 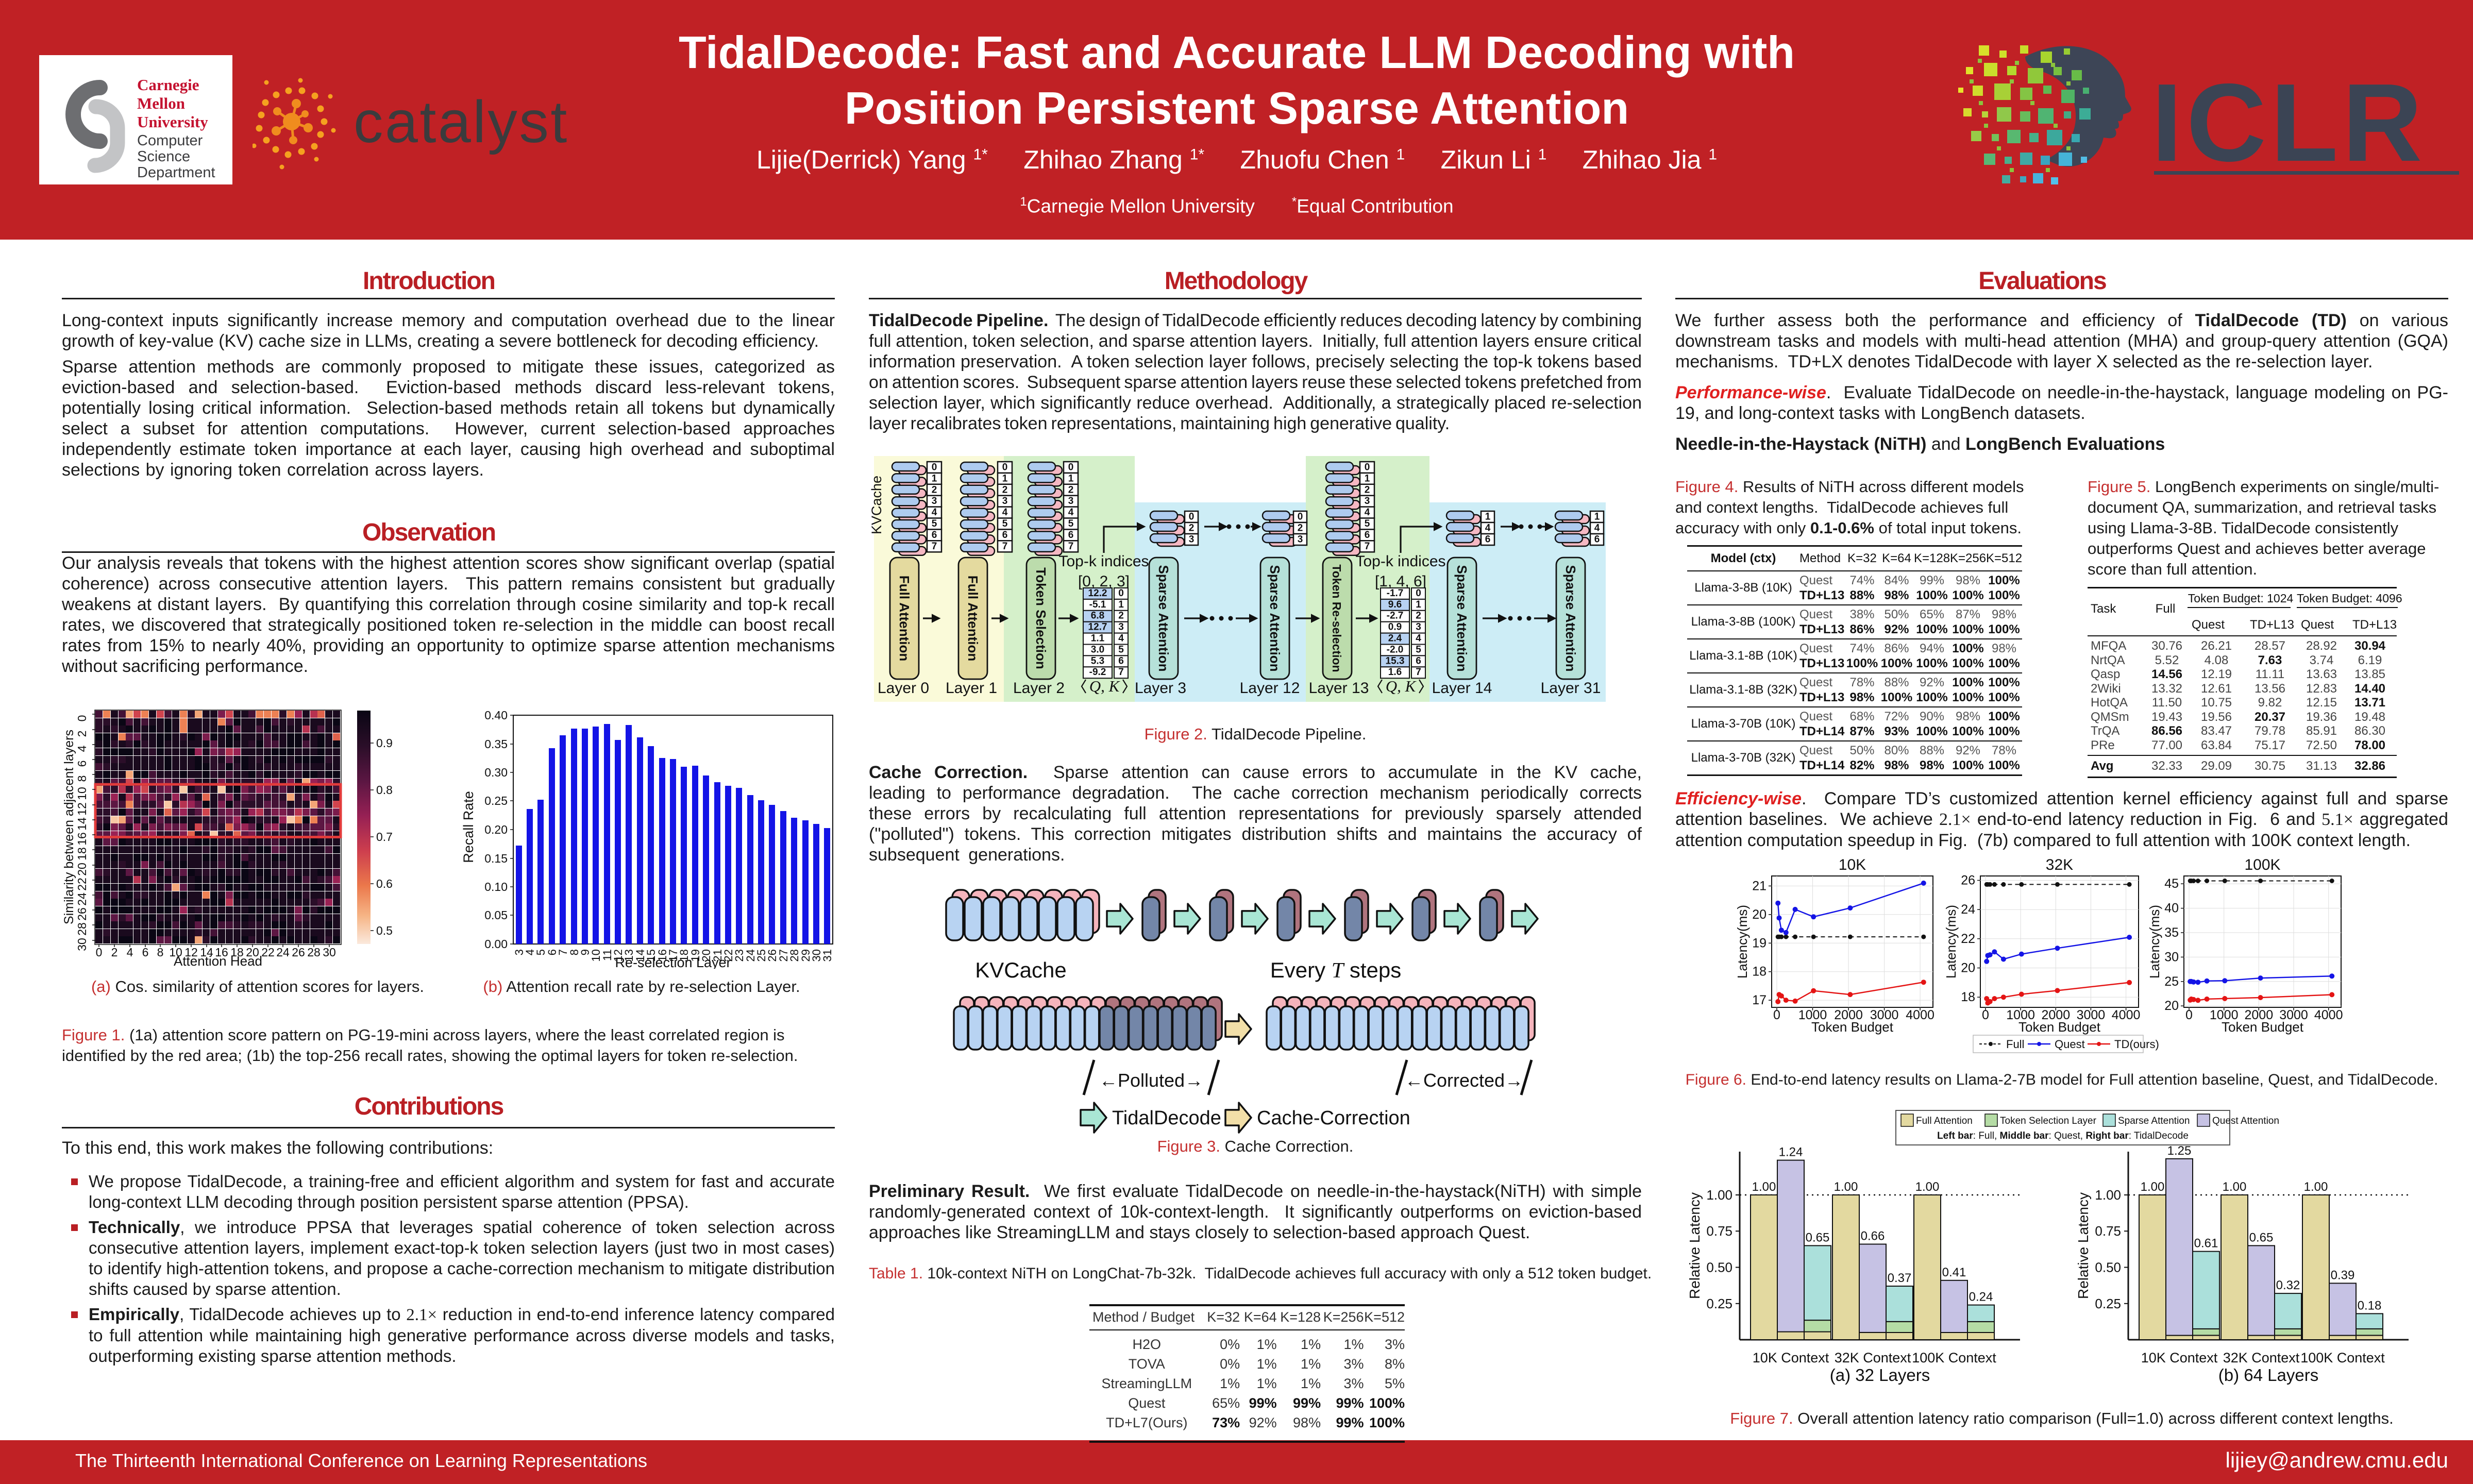 I want to click on svg-text: 10K Context, so click(x=1791, y=1357).